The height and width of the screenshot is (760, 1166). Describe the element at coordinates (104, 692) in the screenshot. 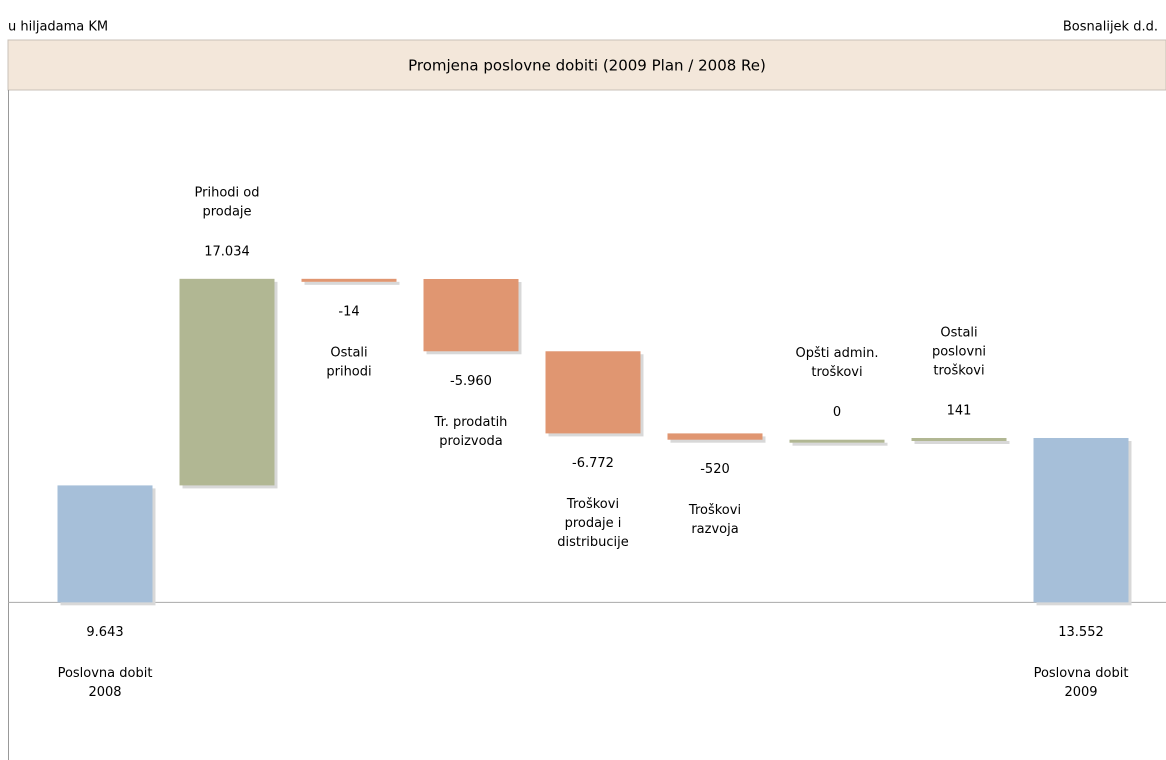

I see `category-label: 2008` at that location.